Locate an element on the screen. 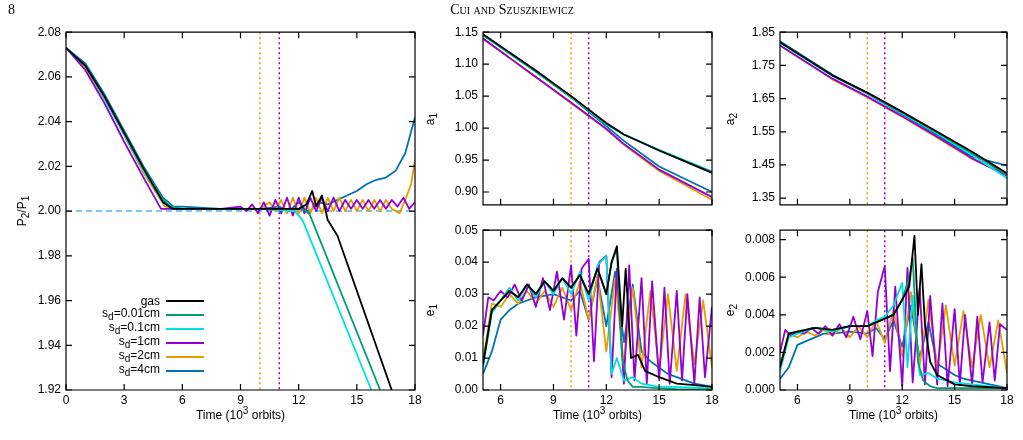  y-tick-label: 0.04 is located at coordinates (466, 261).